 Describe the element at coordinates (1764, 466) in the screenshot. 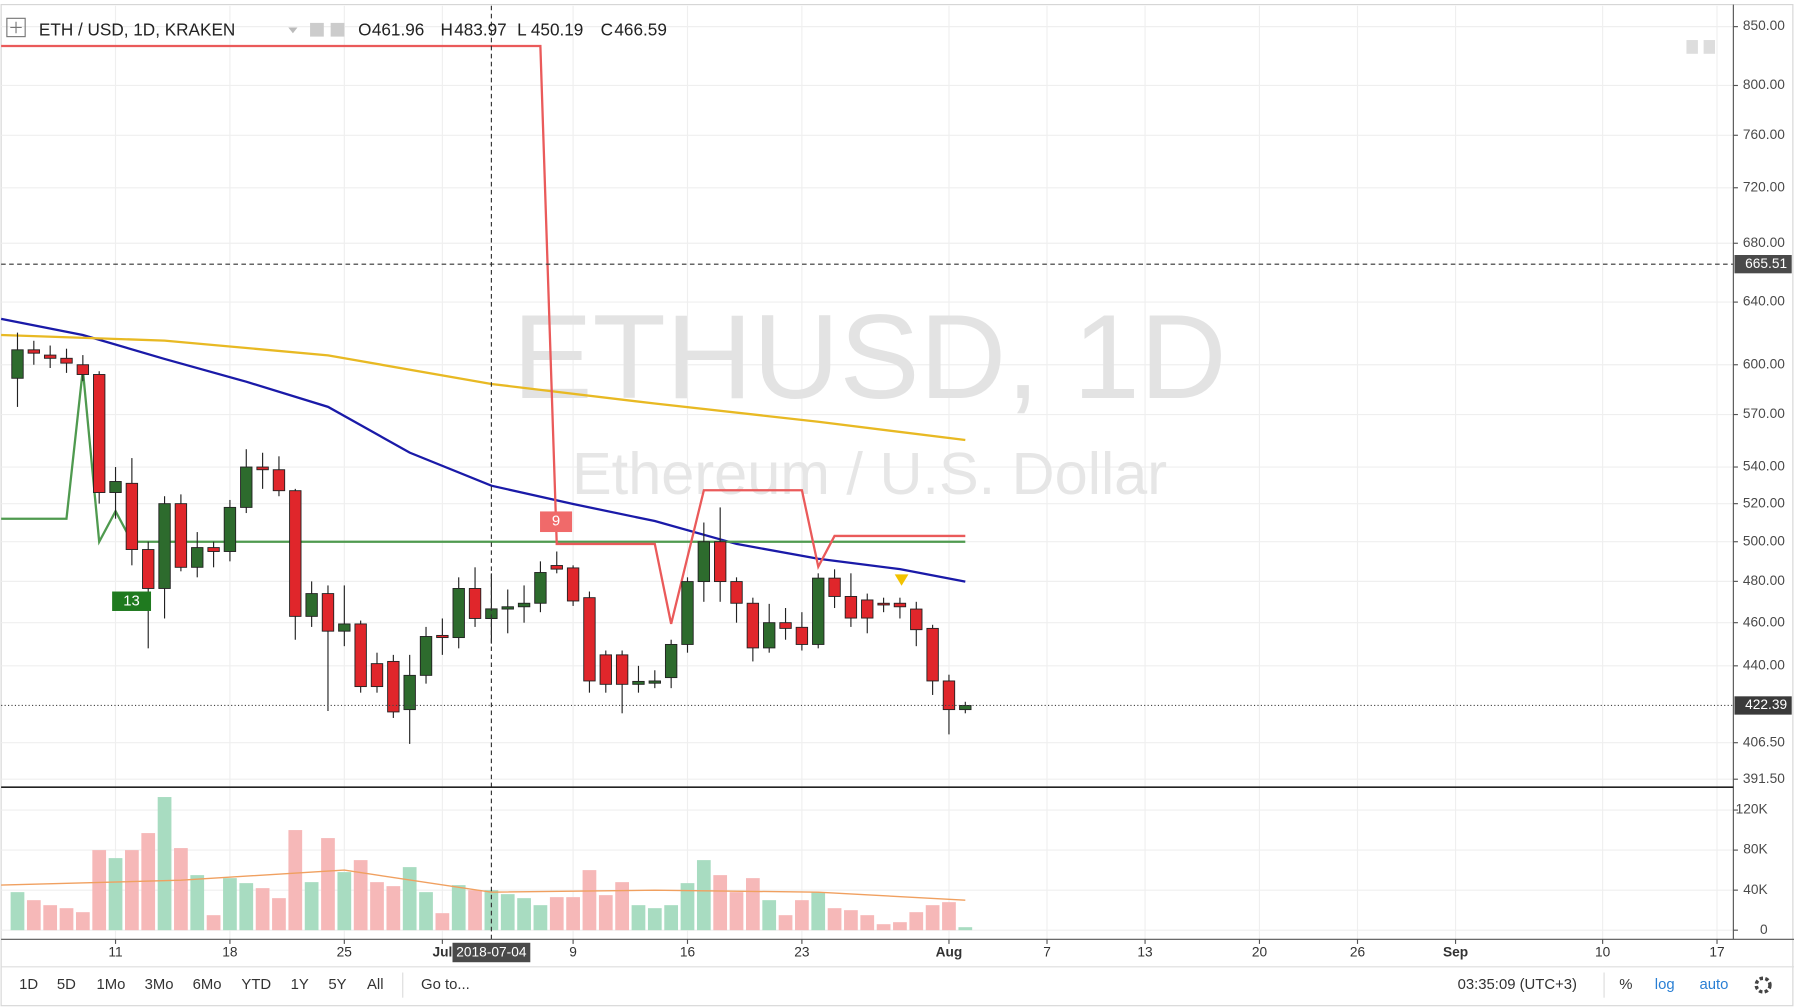

I see `y-tick-label: 540.00` at that location.